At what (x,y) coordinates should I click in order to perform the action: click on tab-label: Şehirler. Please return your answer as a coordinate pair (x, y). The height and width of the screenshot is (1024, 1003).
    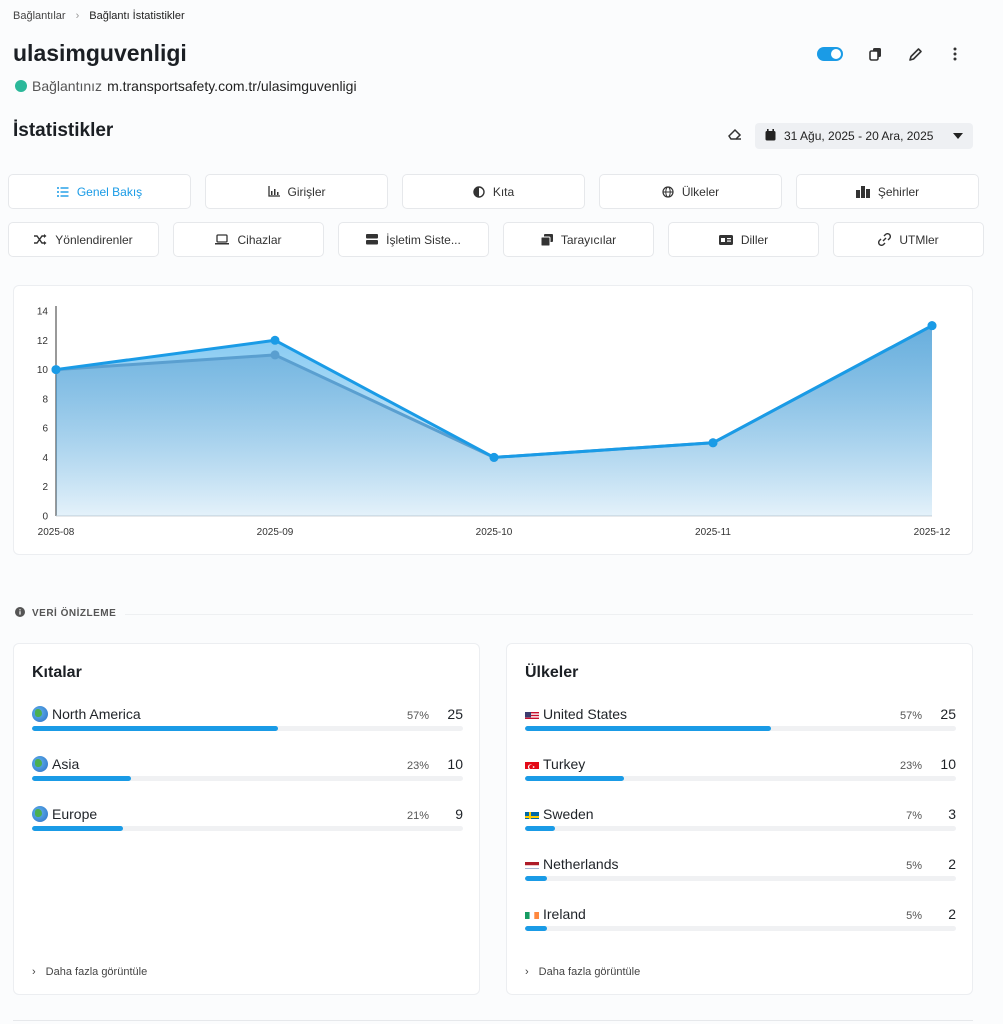
    Looking at the image, I should click on (898, 191).